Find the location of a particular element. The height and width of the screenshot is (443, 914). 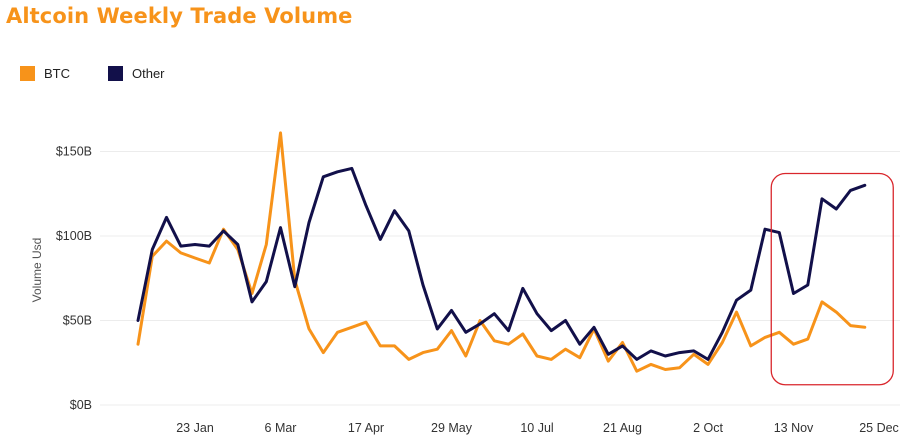

x-tick-label: 25 Dec is located at coordinates (879, 428).